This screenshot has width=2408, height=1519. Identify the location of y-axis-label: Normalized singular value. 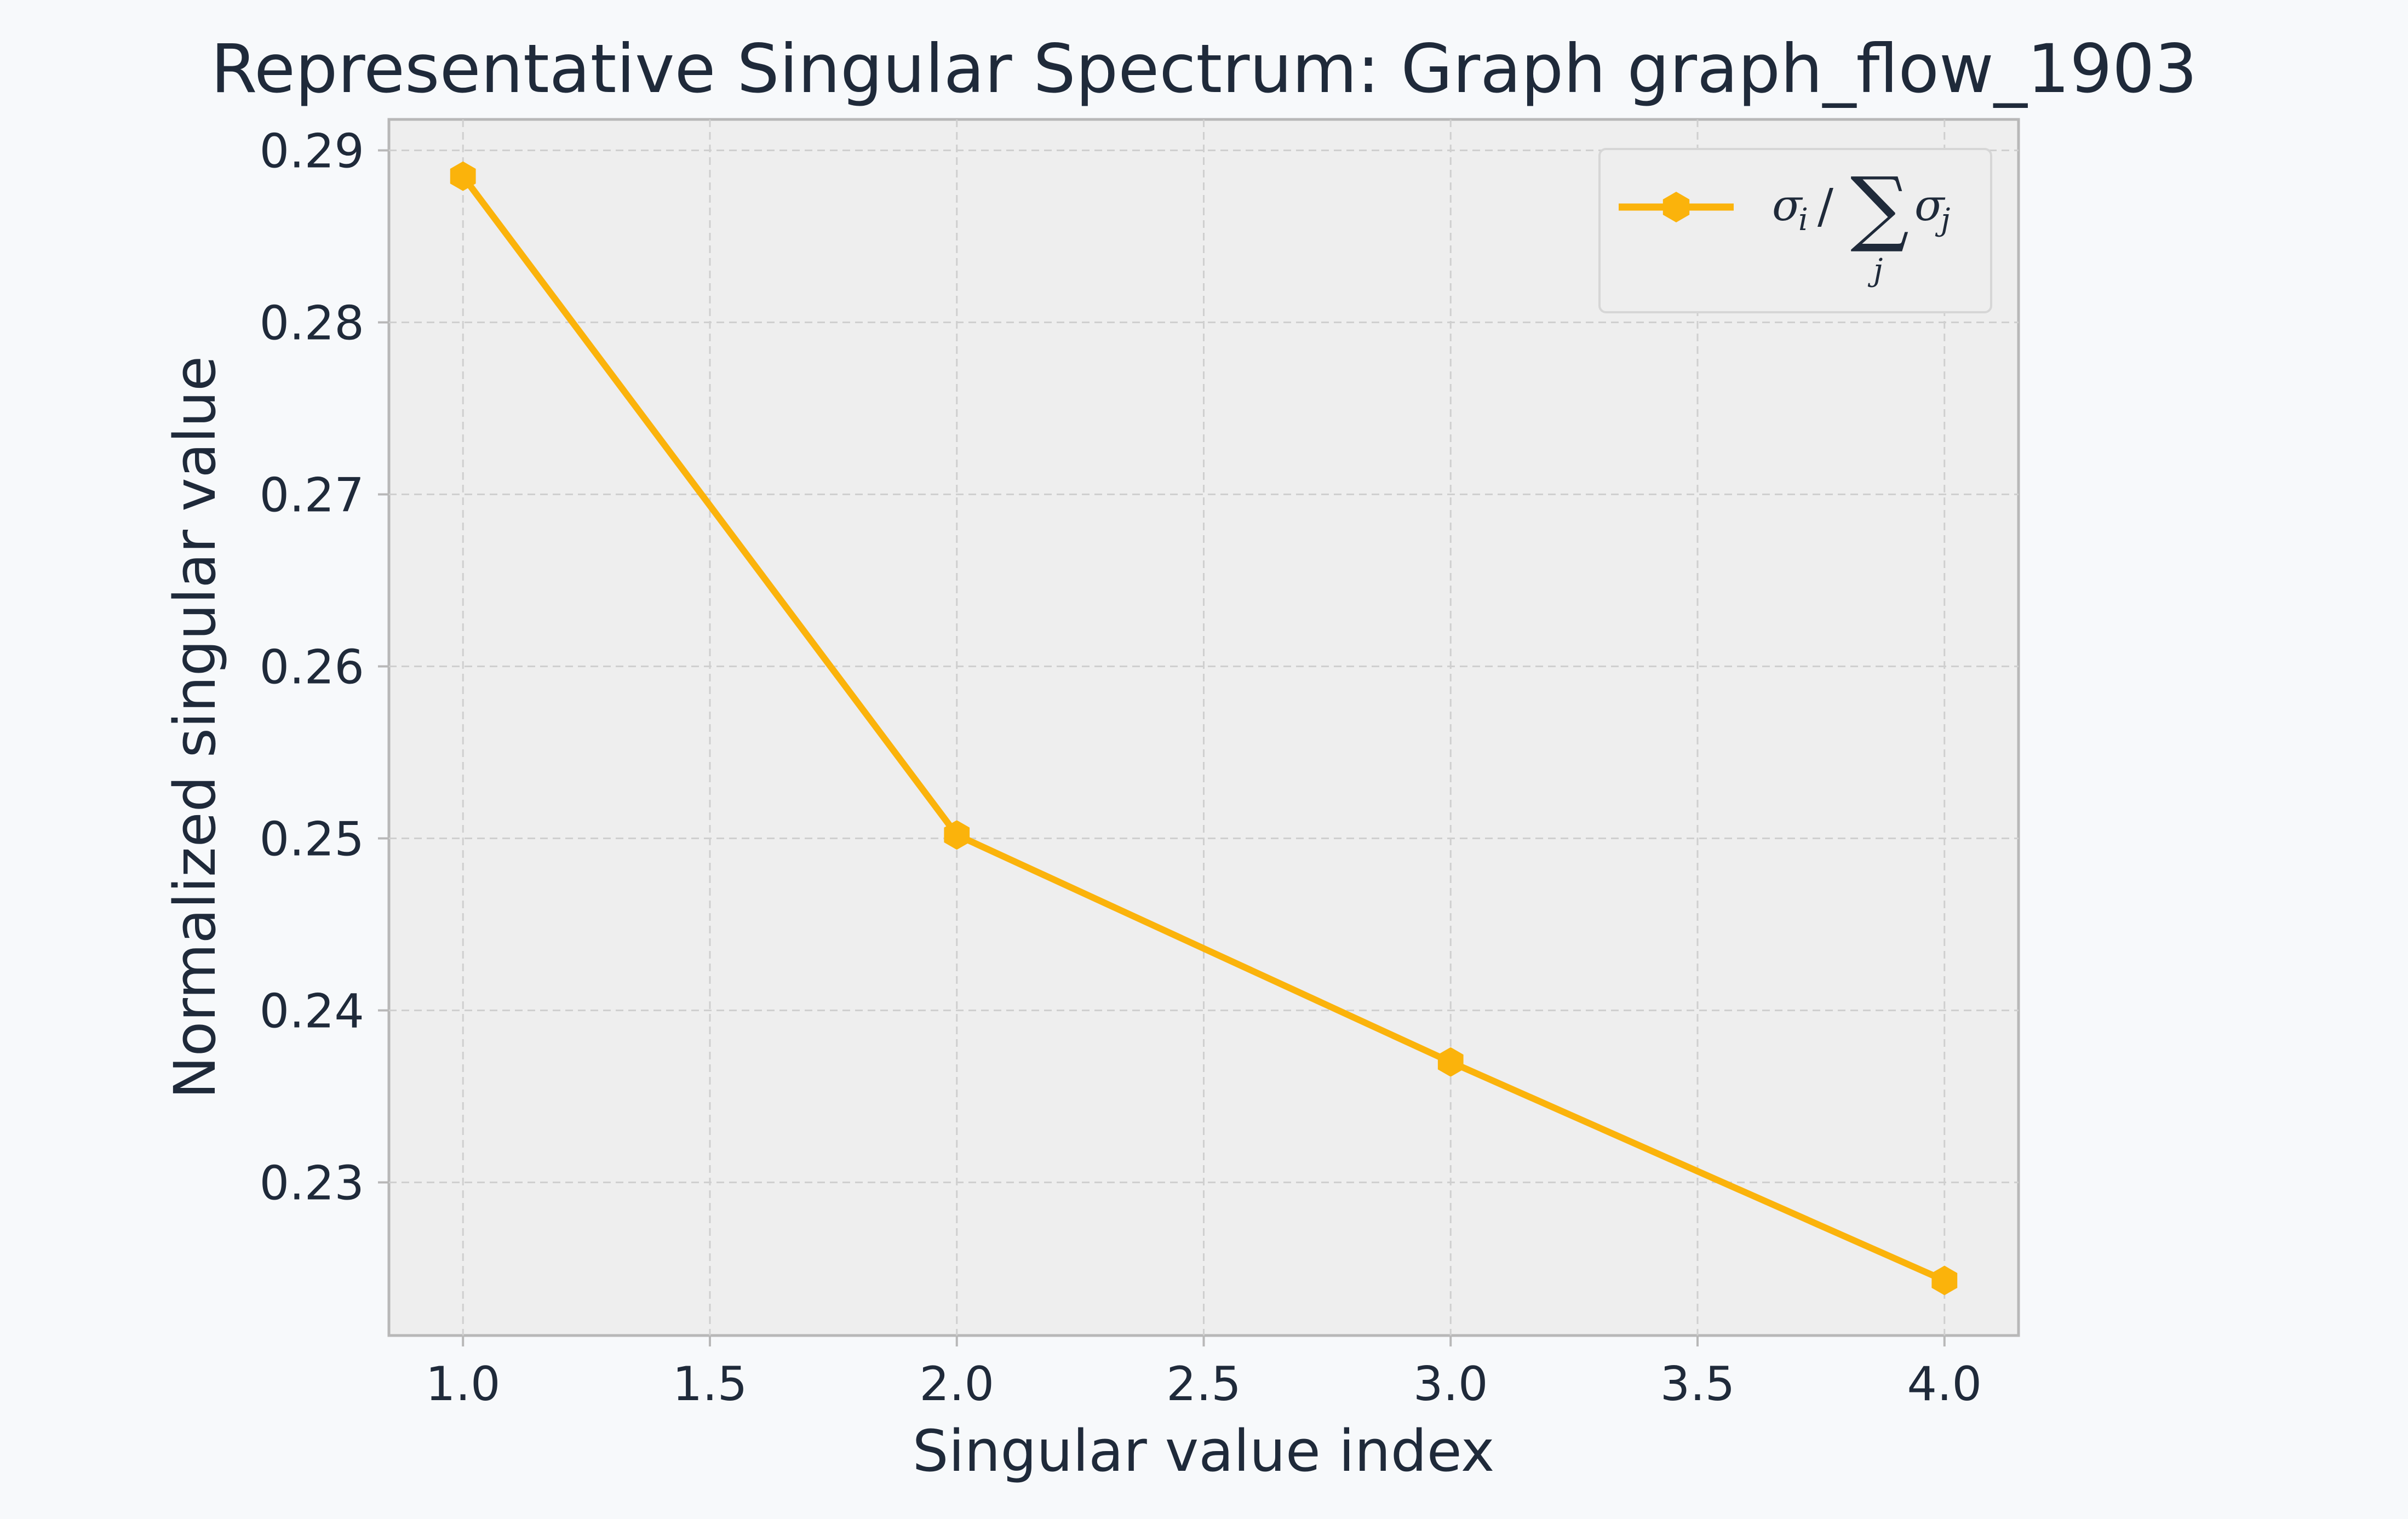
(195, 727).